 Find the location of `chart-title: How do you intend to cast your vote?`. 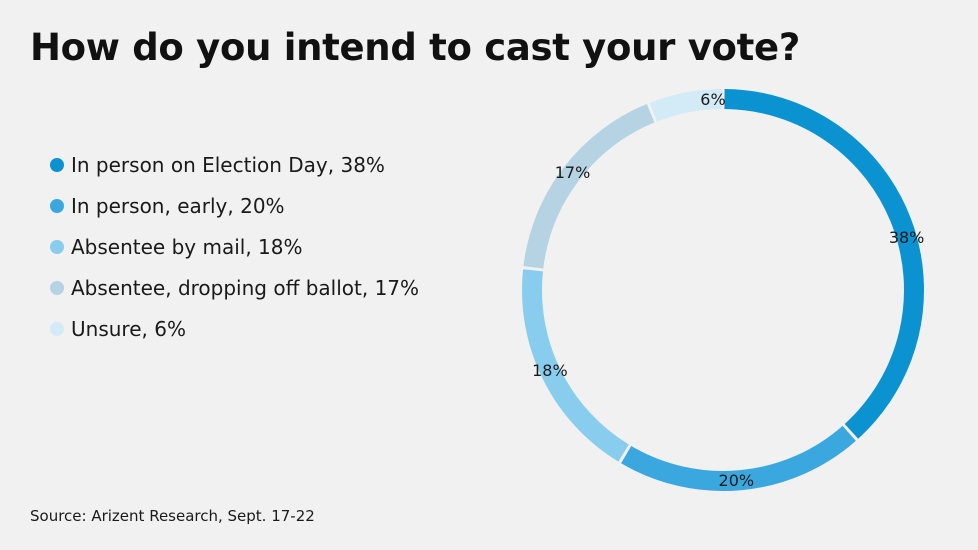

chart-title: How do you intend to cast your vote? is located at coordinates (415, 47).